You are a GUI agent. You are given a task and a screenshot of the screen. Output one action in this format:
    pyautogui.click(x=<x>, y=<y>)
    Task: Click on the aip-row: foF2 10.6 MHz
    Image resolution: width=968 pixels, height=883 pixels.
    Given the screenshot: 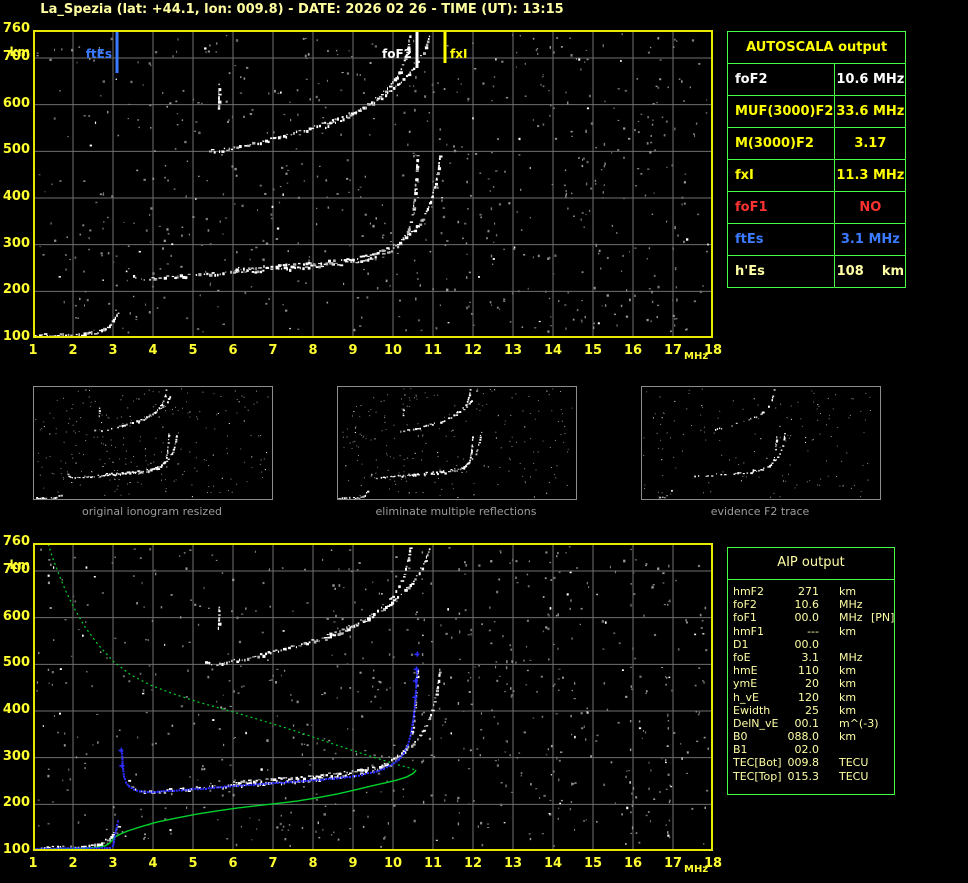 What is the action you would take?
    pyautogui.click(x=813, y=604)
    